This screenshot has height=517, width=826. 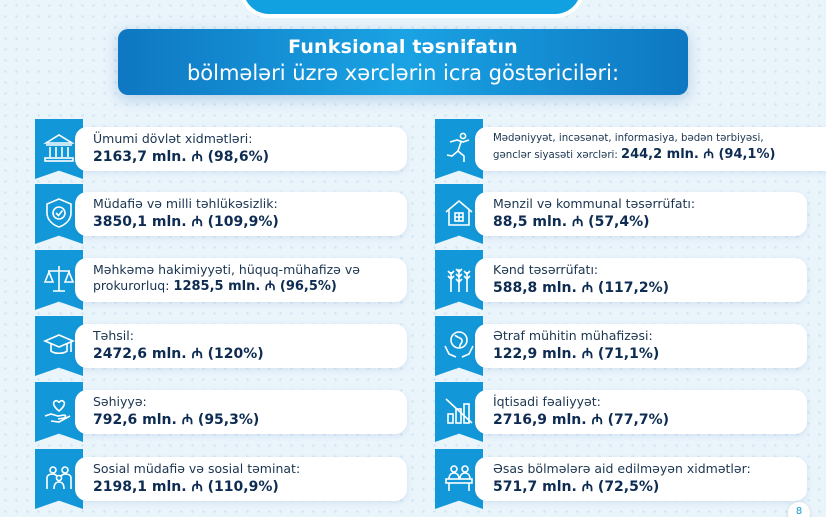 I want to click on economy-chart-icon, so click(x=459, y=411).